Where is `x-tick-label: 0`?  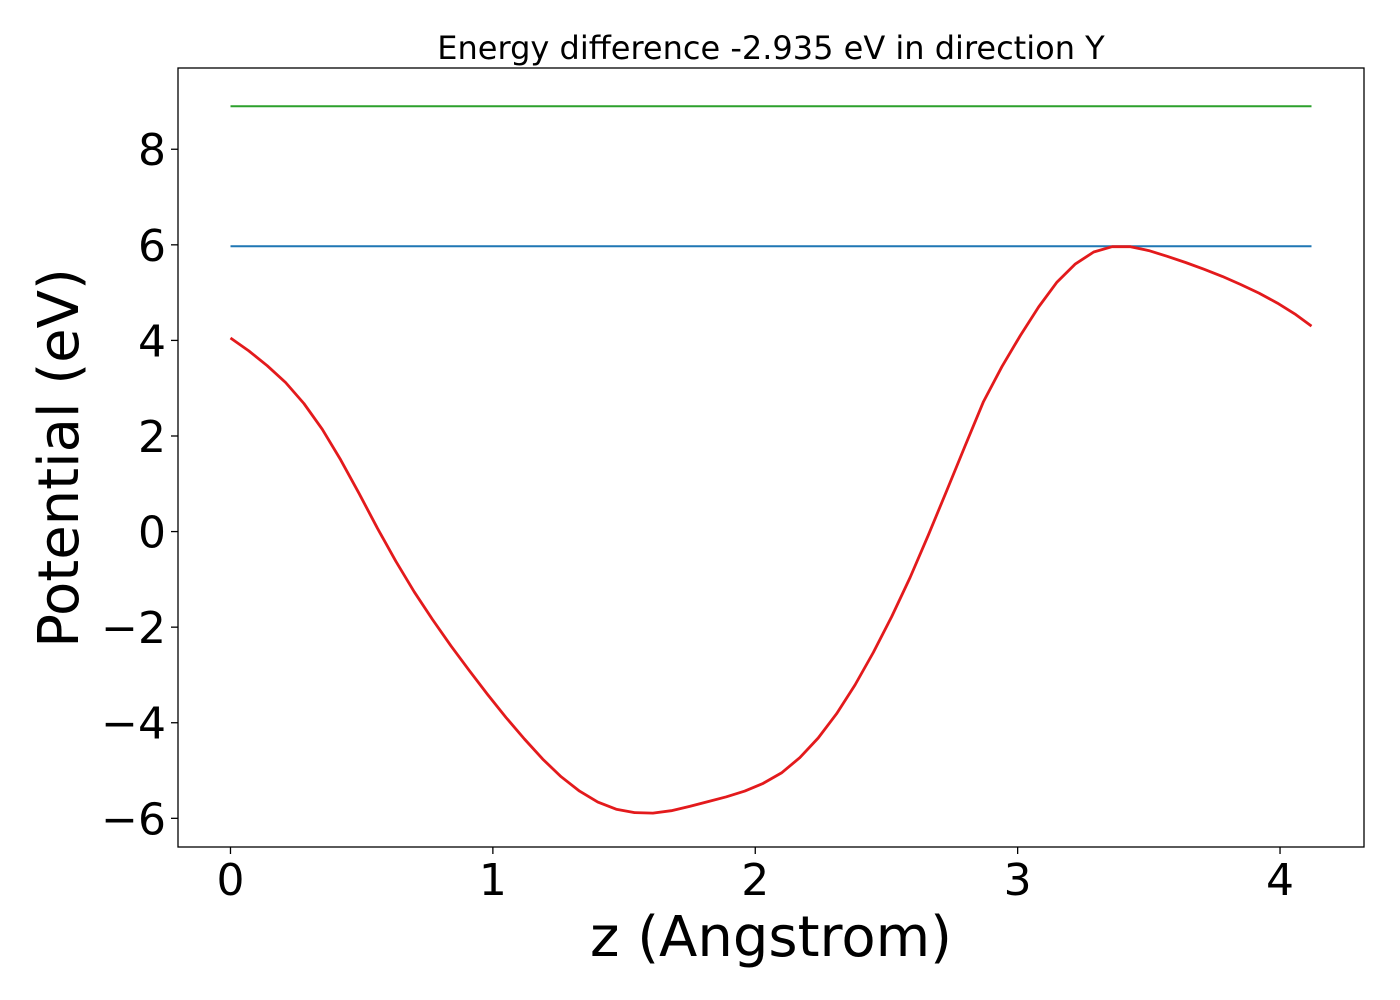 x-tick-label: 0 is located at coordinates (230, 880).